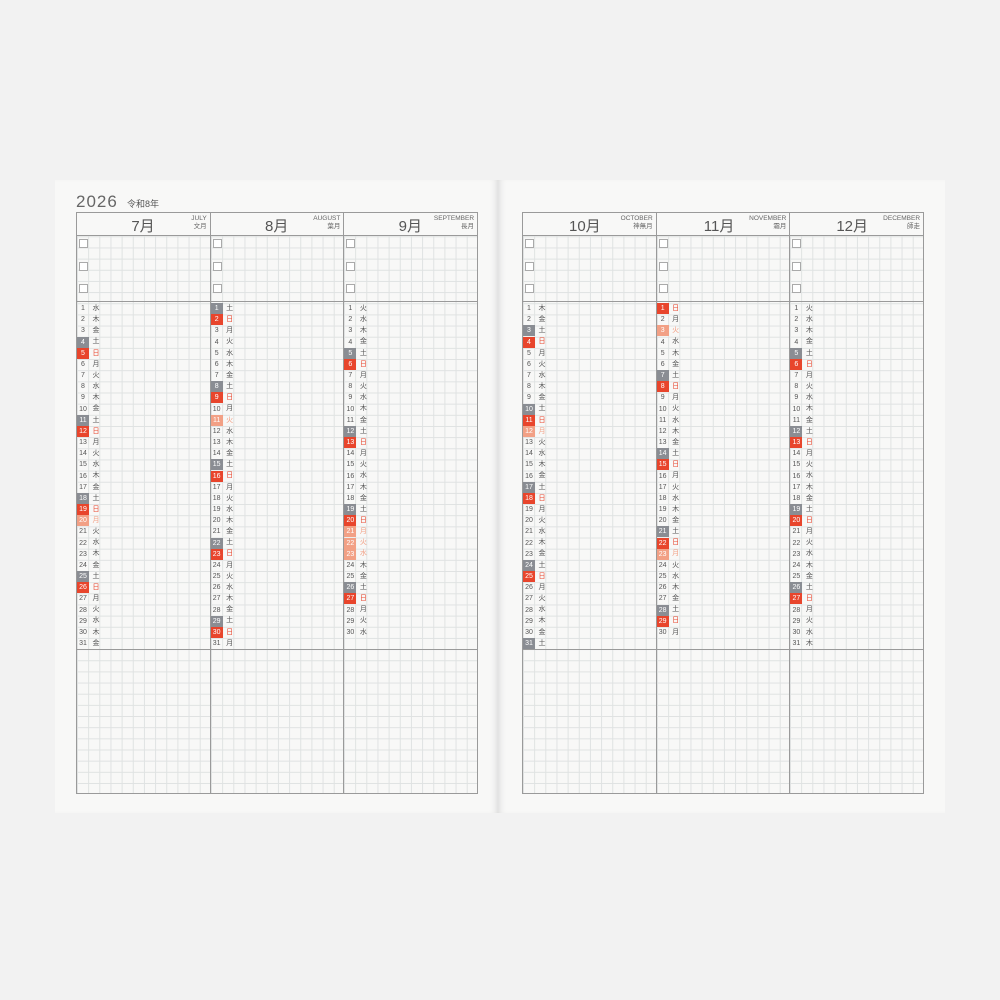 The height and width of the screenshot is (1000, 1000). What do you see at coordinates (796, 342) in the screenshot?
I see `day-row: 4` at bounding box center [796, 342].